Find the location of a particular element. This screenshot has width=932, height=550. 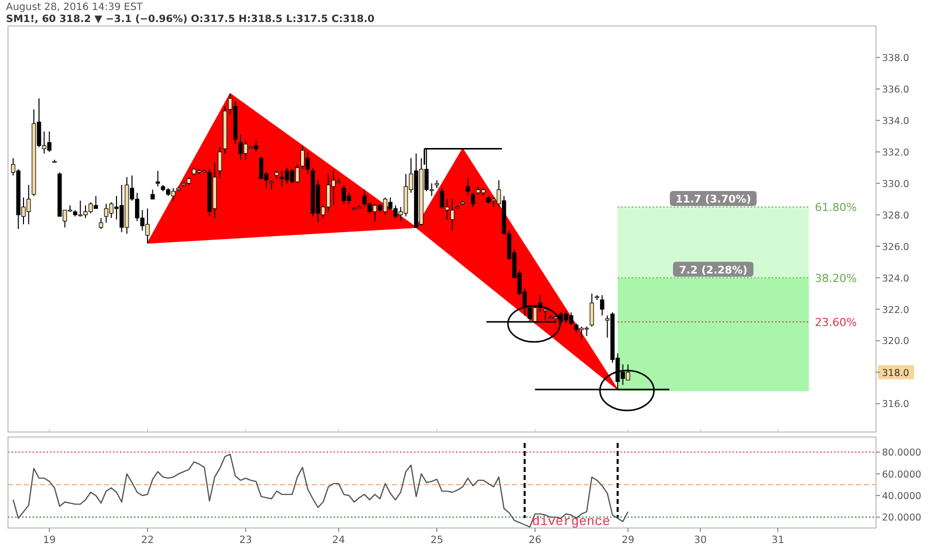

x-tick-label: 24 is located at coordinates (339, 540).